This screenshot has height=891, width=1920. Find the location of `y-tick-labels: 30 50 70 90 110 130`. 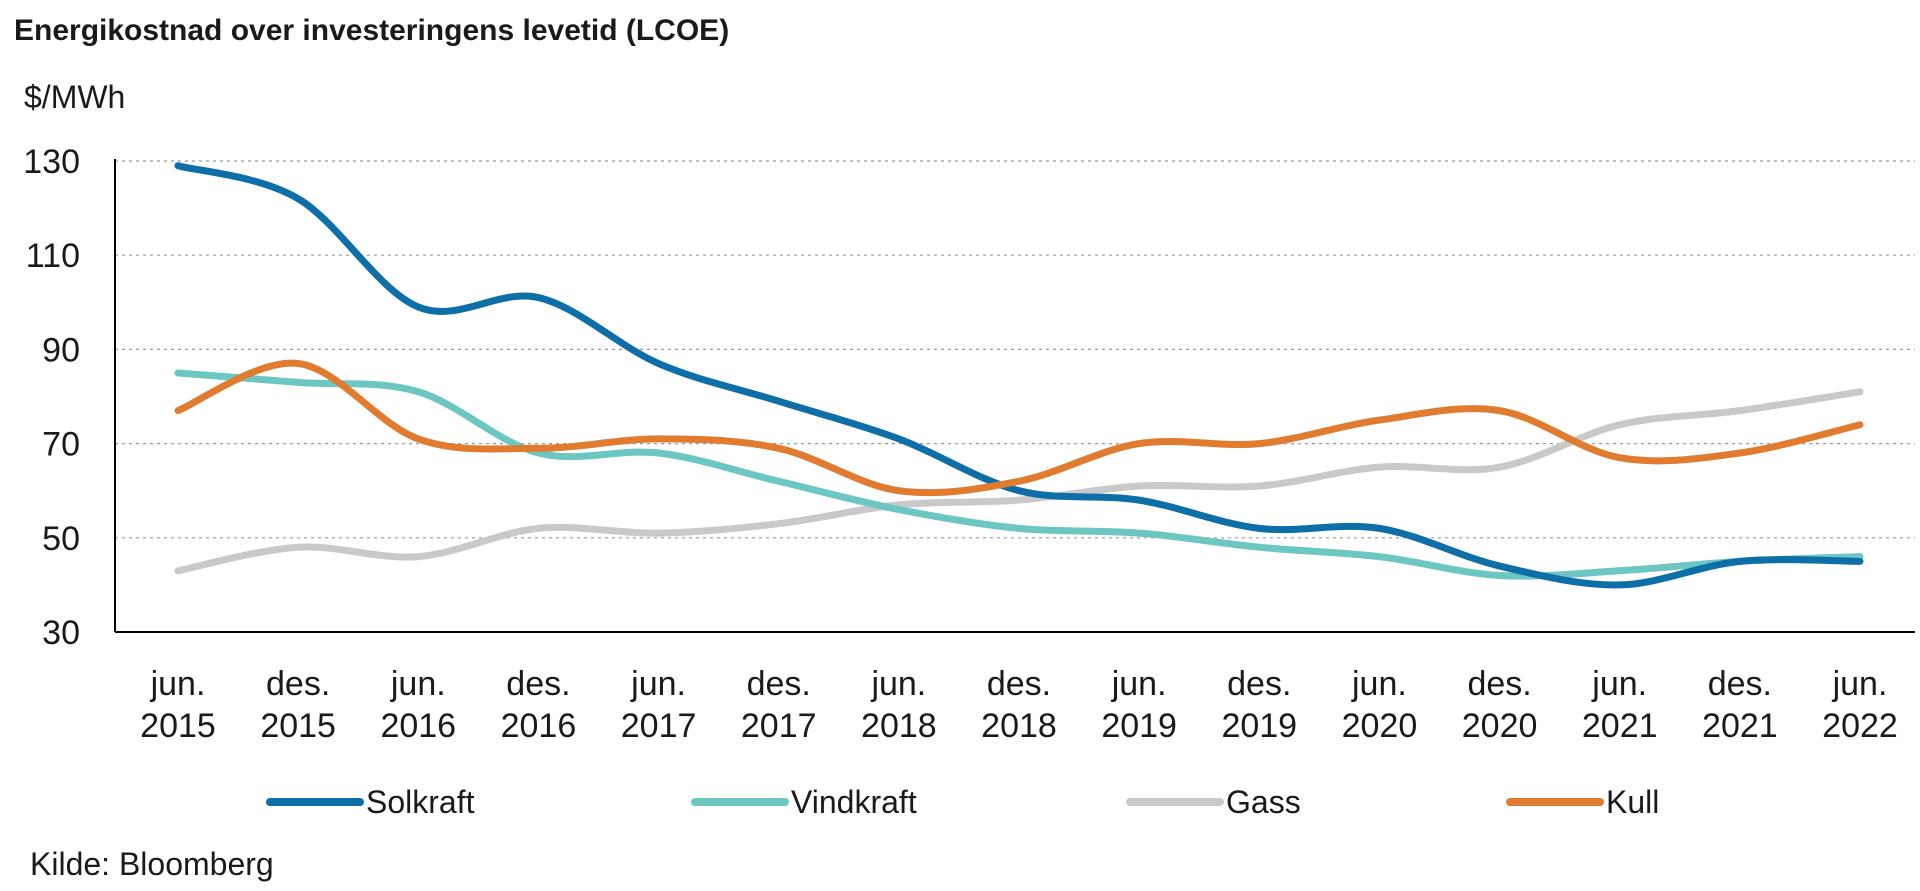

y-tick-labels: 30 50 70 90 110 130 is located at coordinates (51, 397).